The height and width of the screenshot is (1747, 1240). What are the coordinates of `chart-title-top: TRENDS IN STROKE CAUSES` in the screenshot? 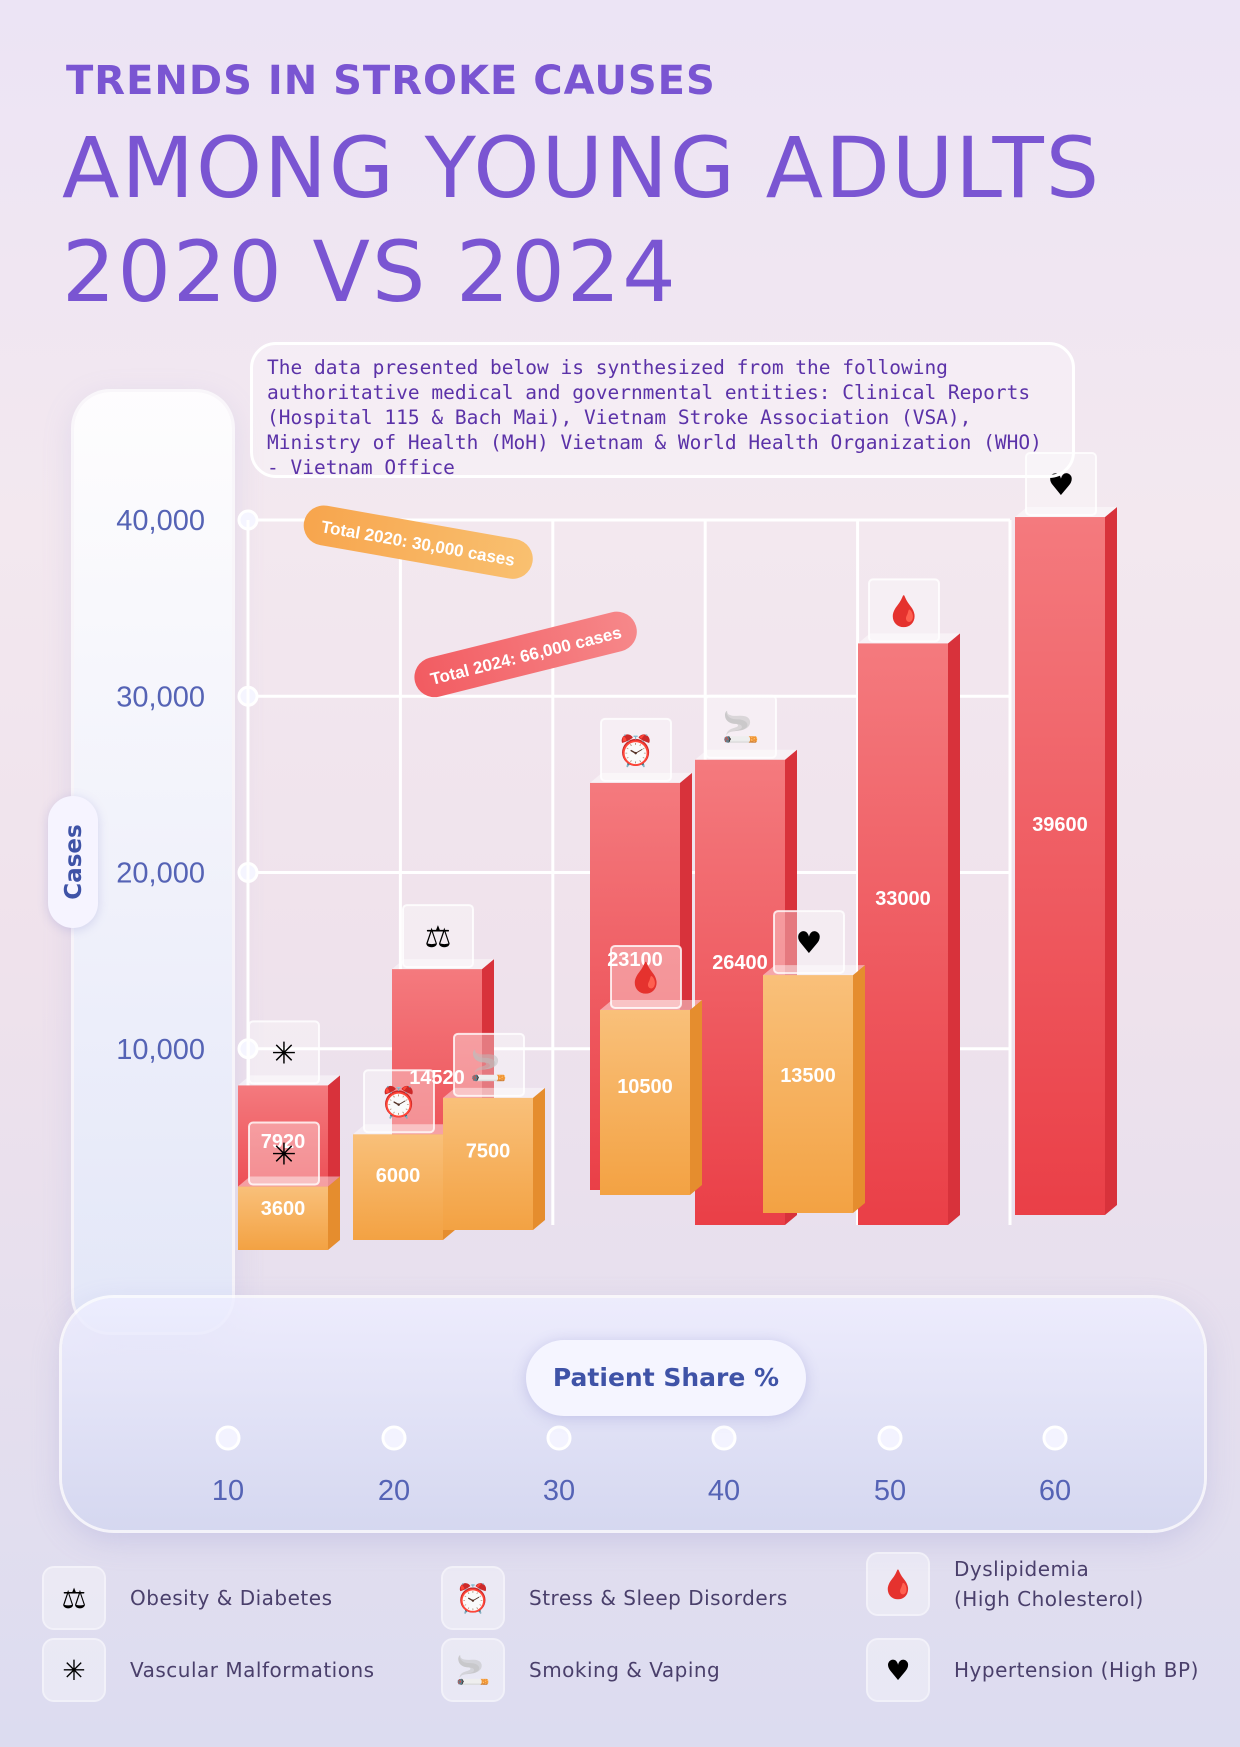 It's located at (391, 81).